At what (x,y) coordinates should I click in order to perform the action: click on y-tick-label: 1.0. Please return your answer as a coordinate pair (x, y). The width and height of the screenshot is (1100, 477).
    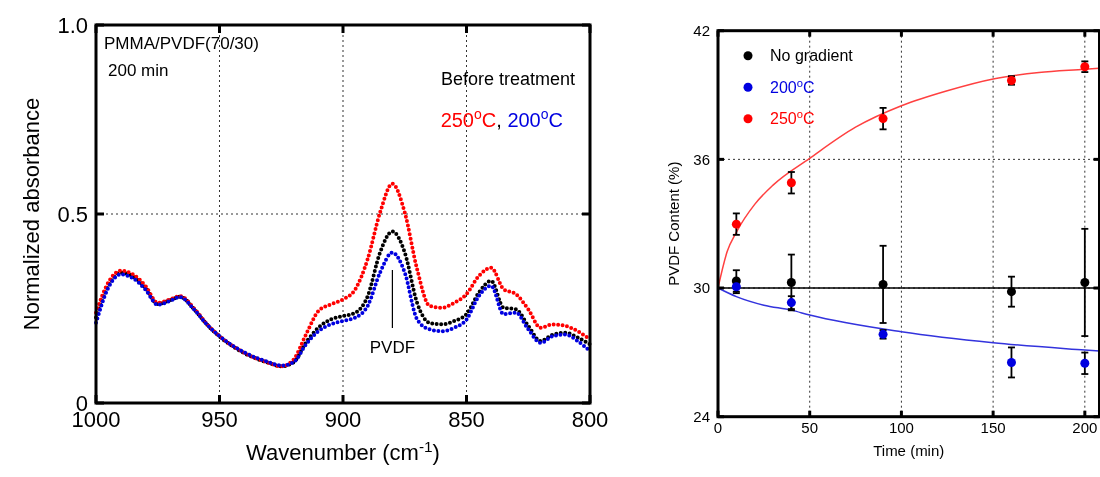
    Looking at the image, I should click on (72, 25).